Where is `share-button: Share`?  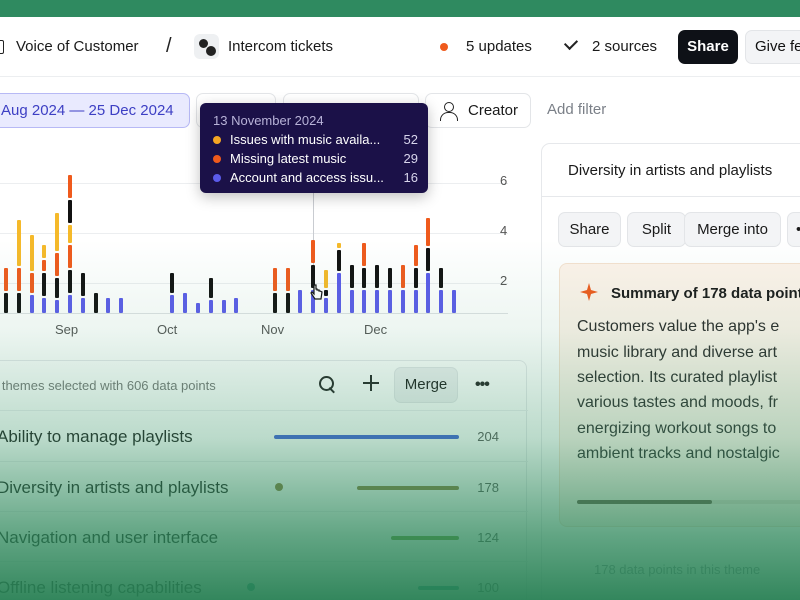
share-button: Share is located at coordinates (708, 47).